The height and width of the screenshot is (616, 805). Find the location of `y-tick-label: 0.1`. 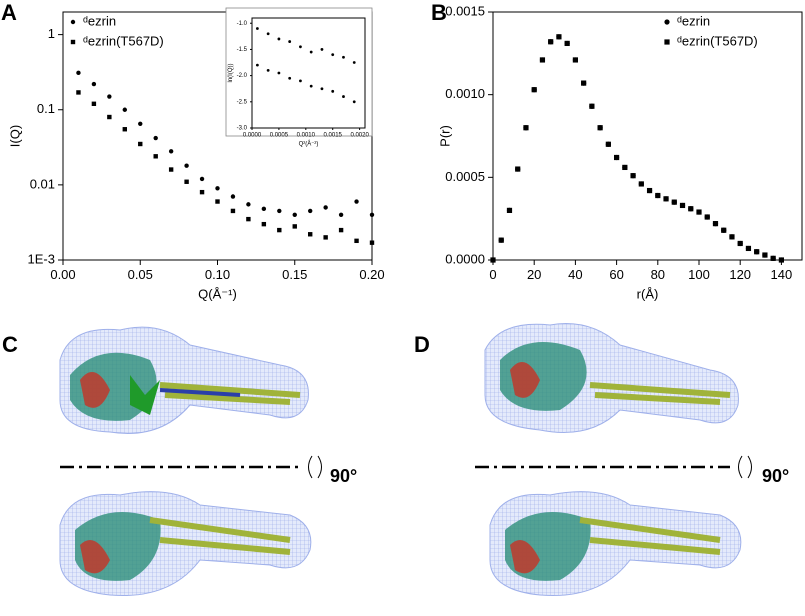

y-tick-label: 0.1 is located at coordinates (46, 108).